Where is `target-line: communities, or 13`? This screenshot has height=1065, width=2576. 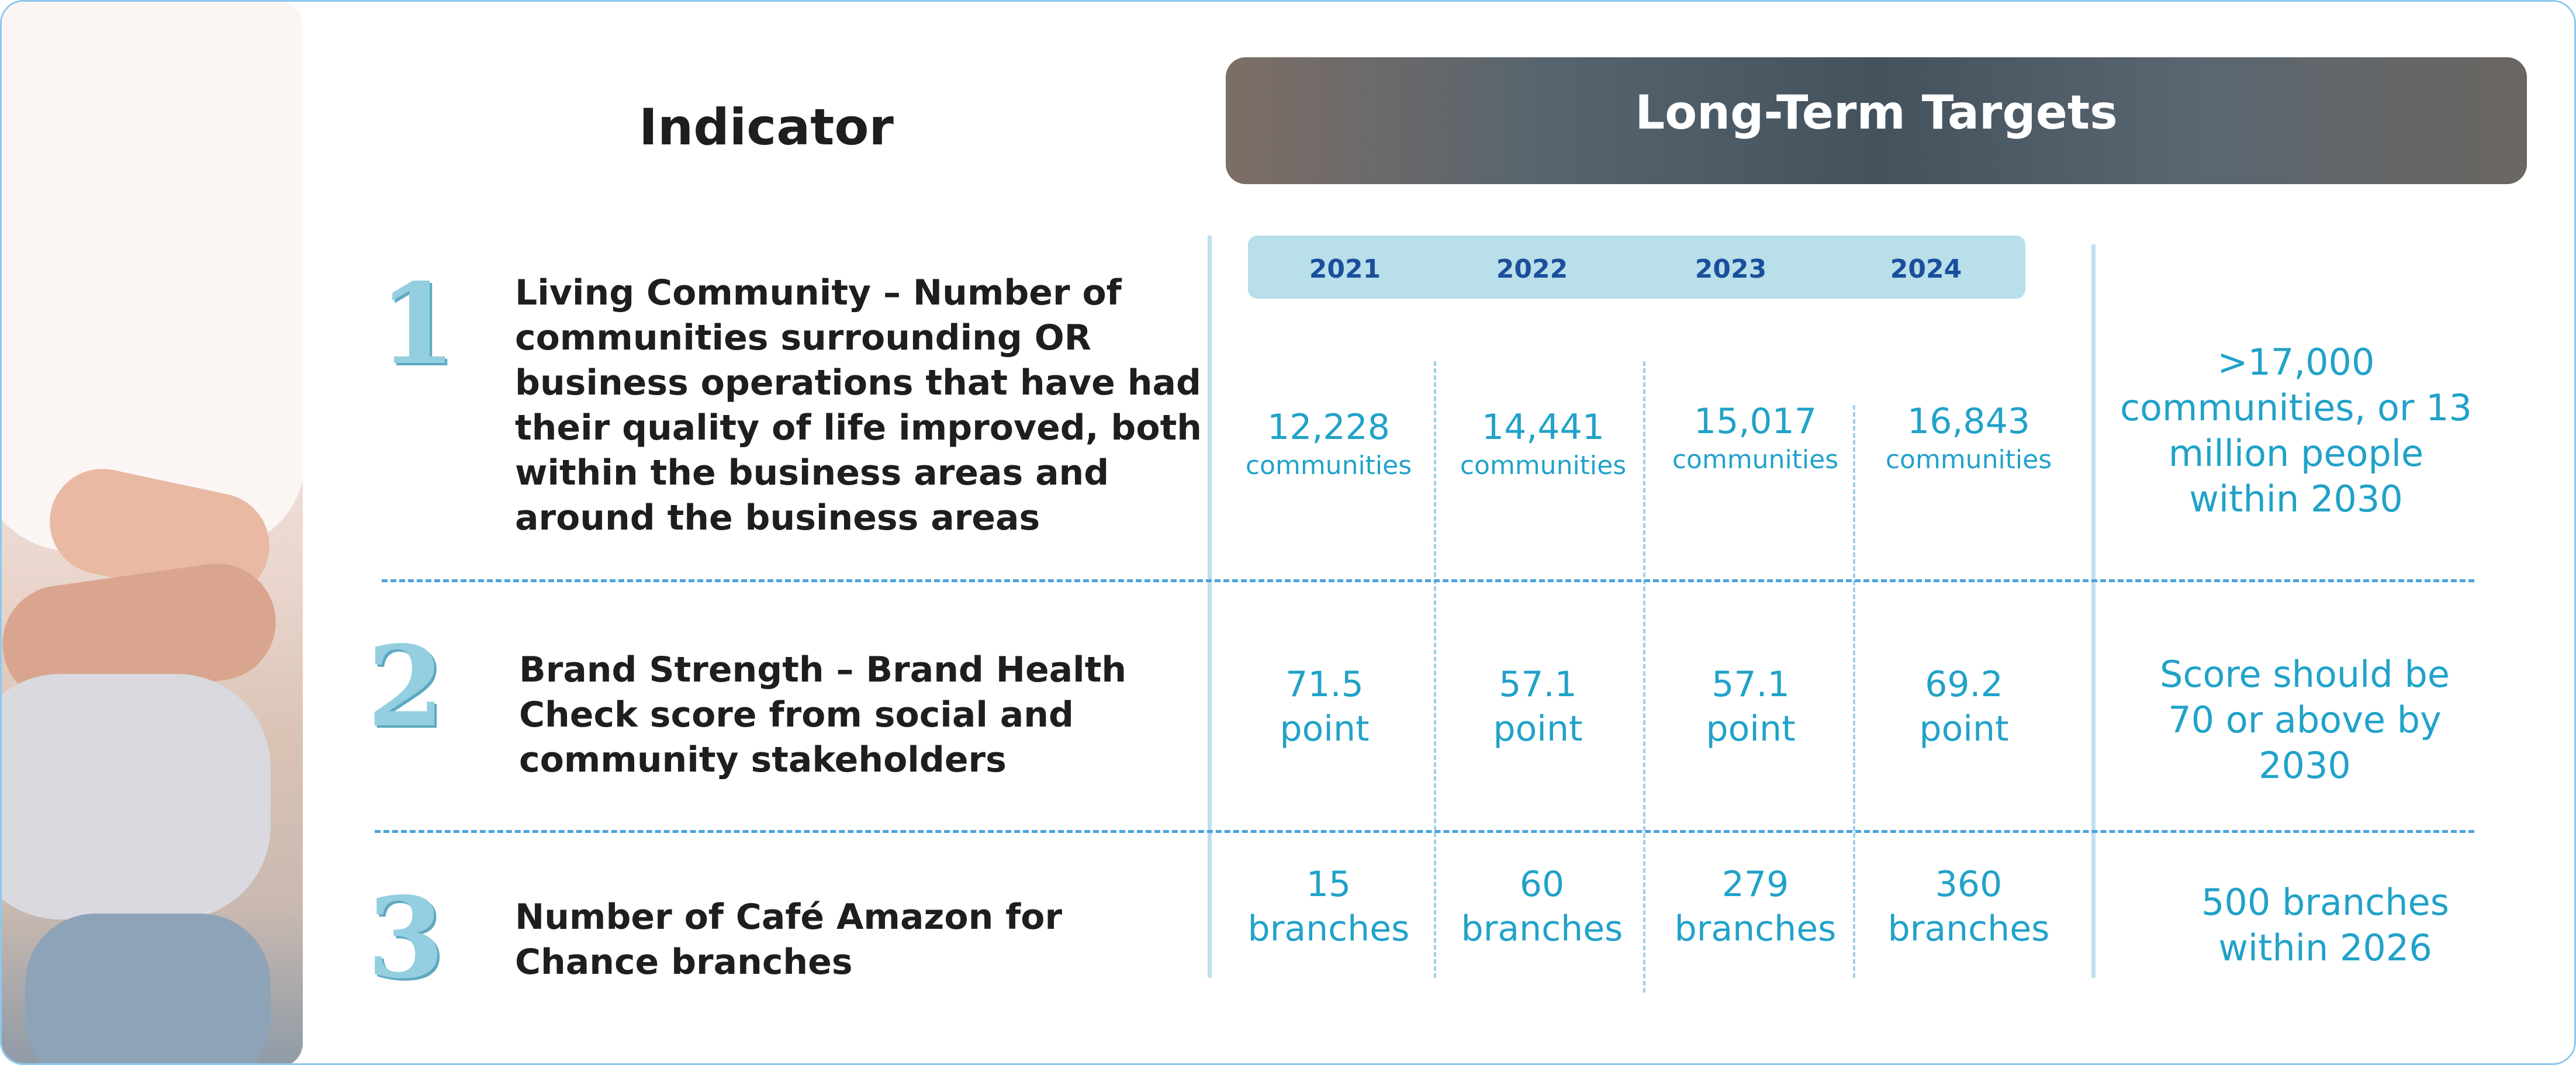
target-line: communities, or 13 is located at coordinates (2296, 407).